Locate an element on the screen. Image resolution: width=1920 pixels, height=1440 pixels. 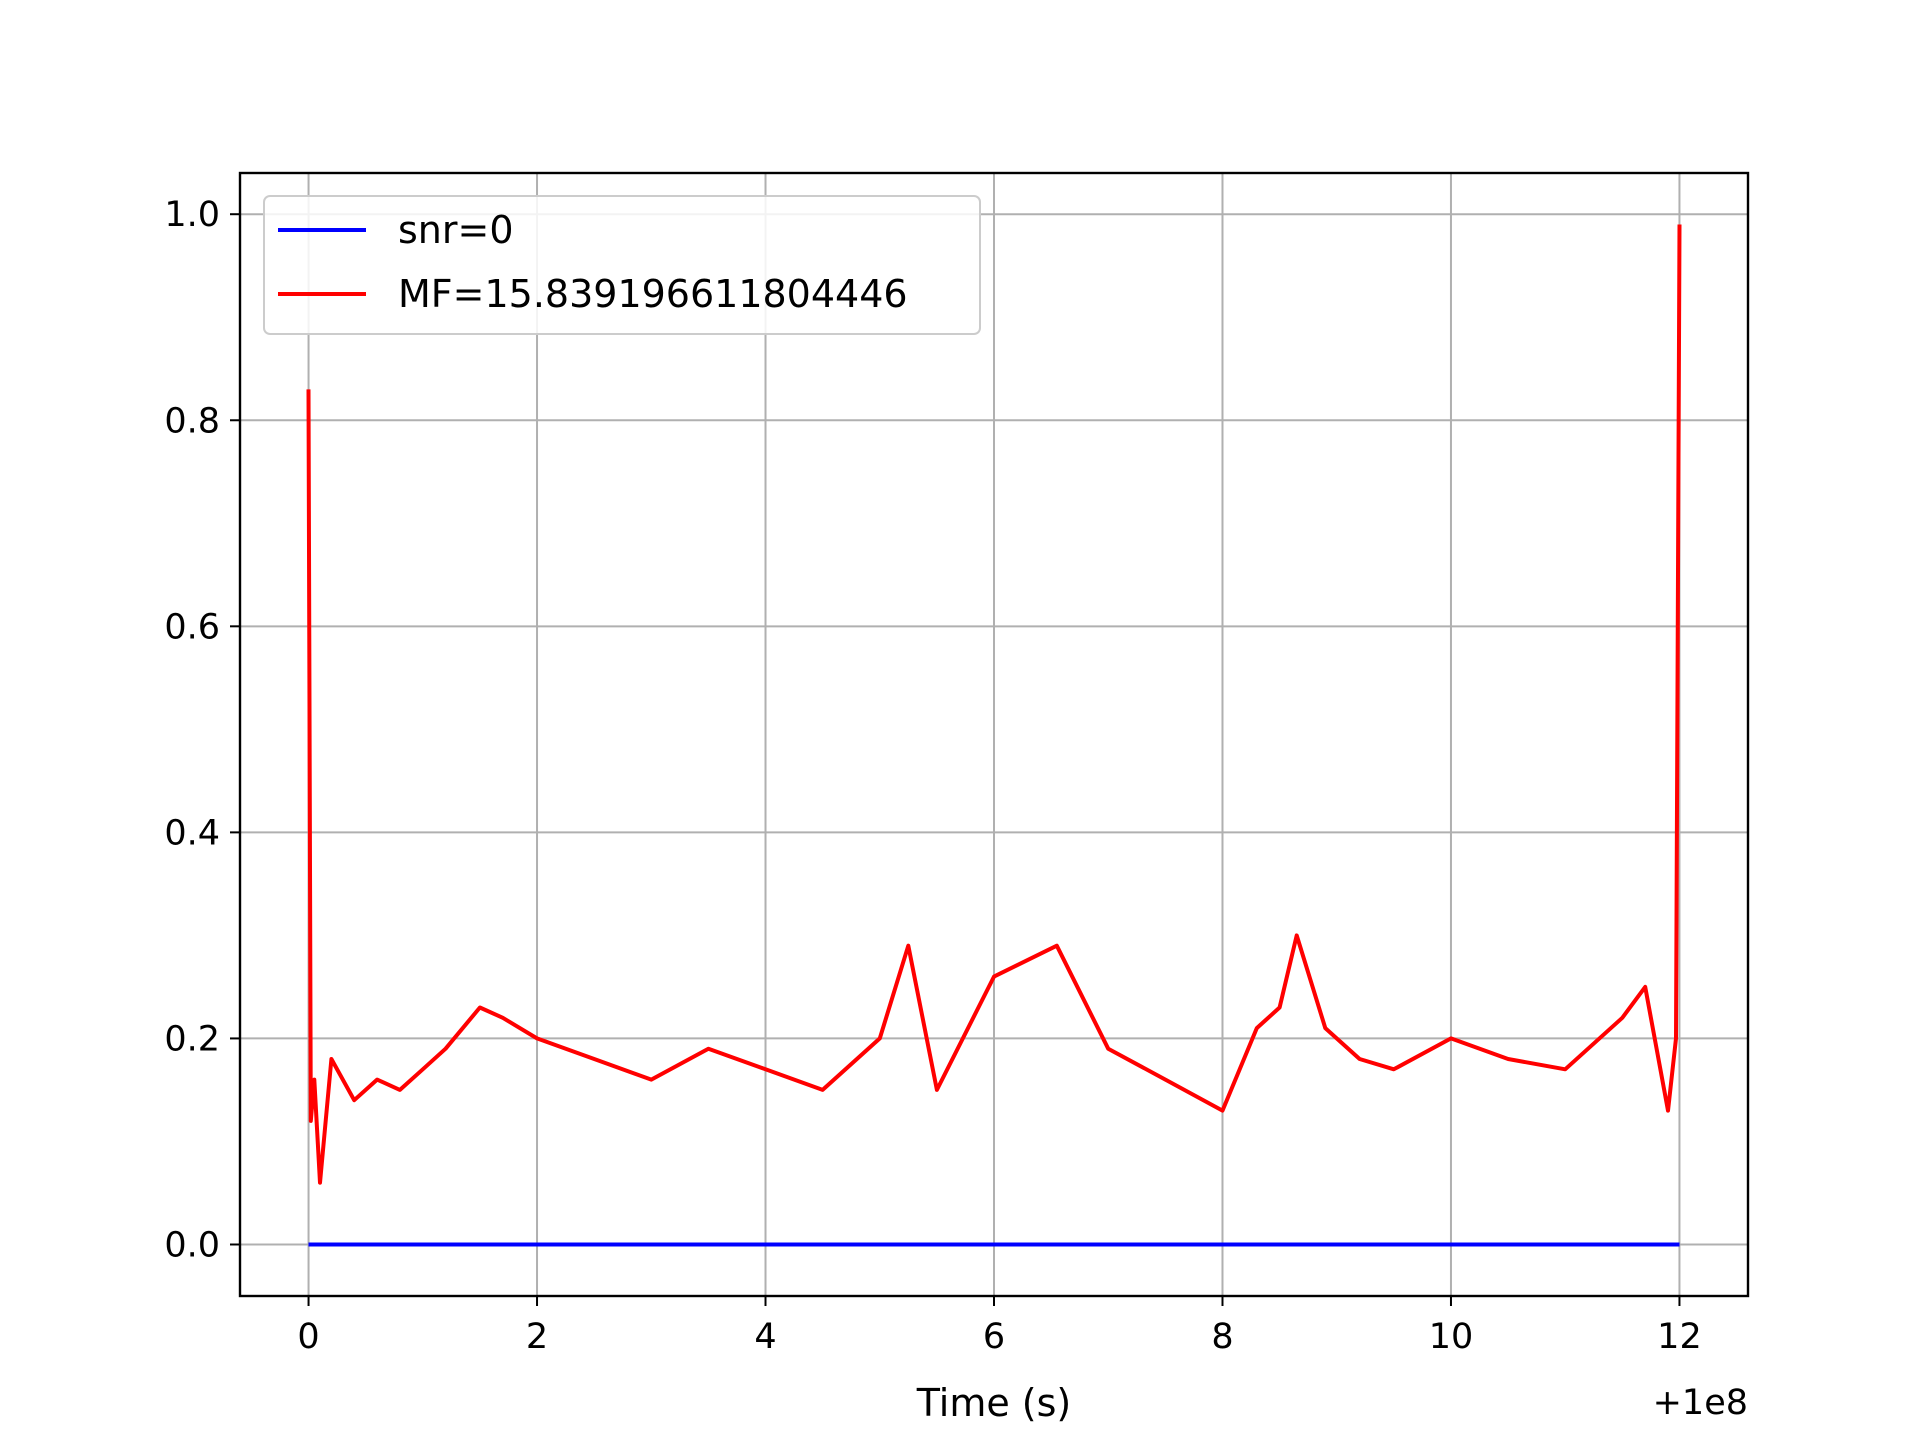
legend-box is located at coordinates (622, 265).